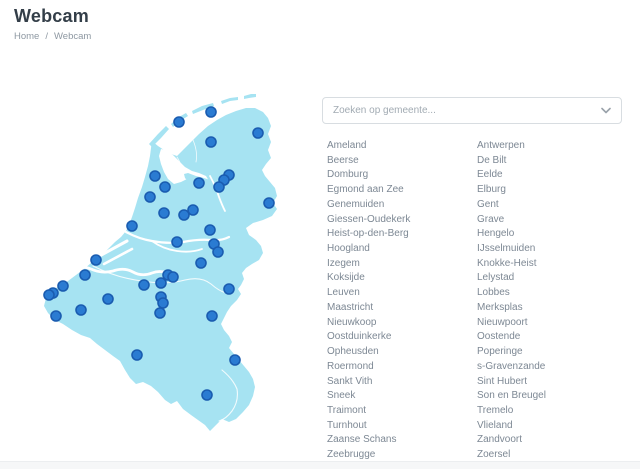 The height and width of the screenshot is (469, 640). What do you see at coordinates (52, 36) in the screenshot?
I see `breadcrumb: Home / Webcam` at bounding box center [52, 36].